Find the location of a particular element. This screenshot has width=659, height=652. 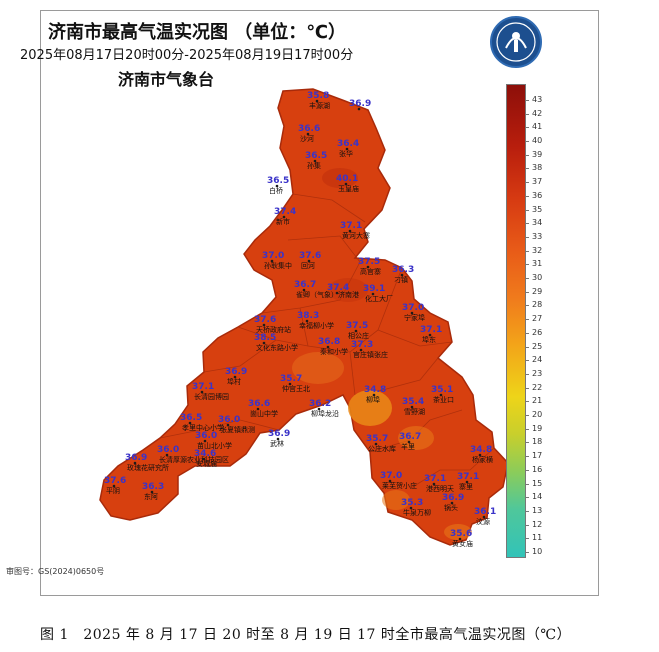

station-marker: 36.7羊里 is located at coordinates (410, 441).